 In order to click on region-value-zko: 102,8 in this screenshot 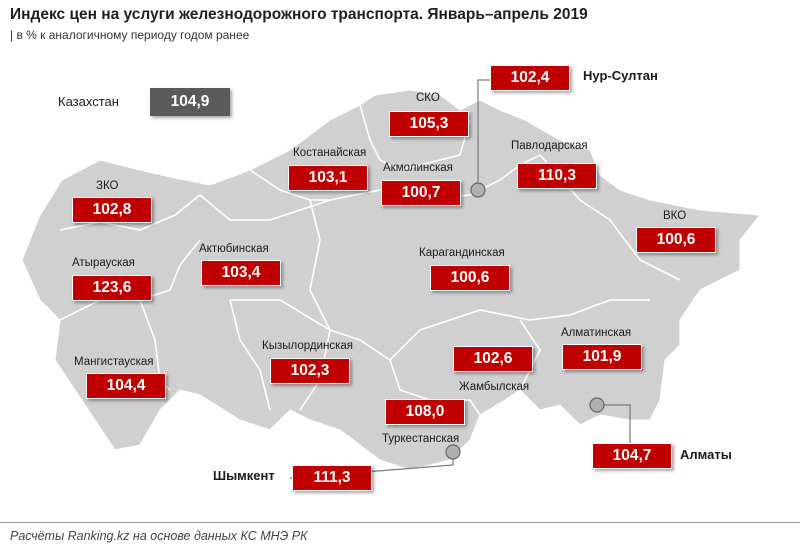, I will do `click(112, 210)`.